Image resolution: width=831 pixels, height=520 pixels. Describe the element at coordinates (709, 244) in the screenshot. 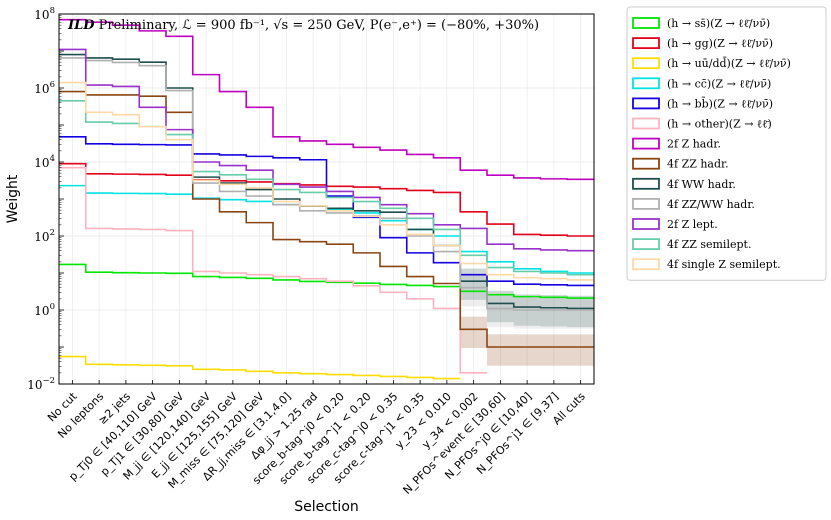

I see `legend-entry: 4f ZZ semilept.` at that location.